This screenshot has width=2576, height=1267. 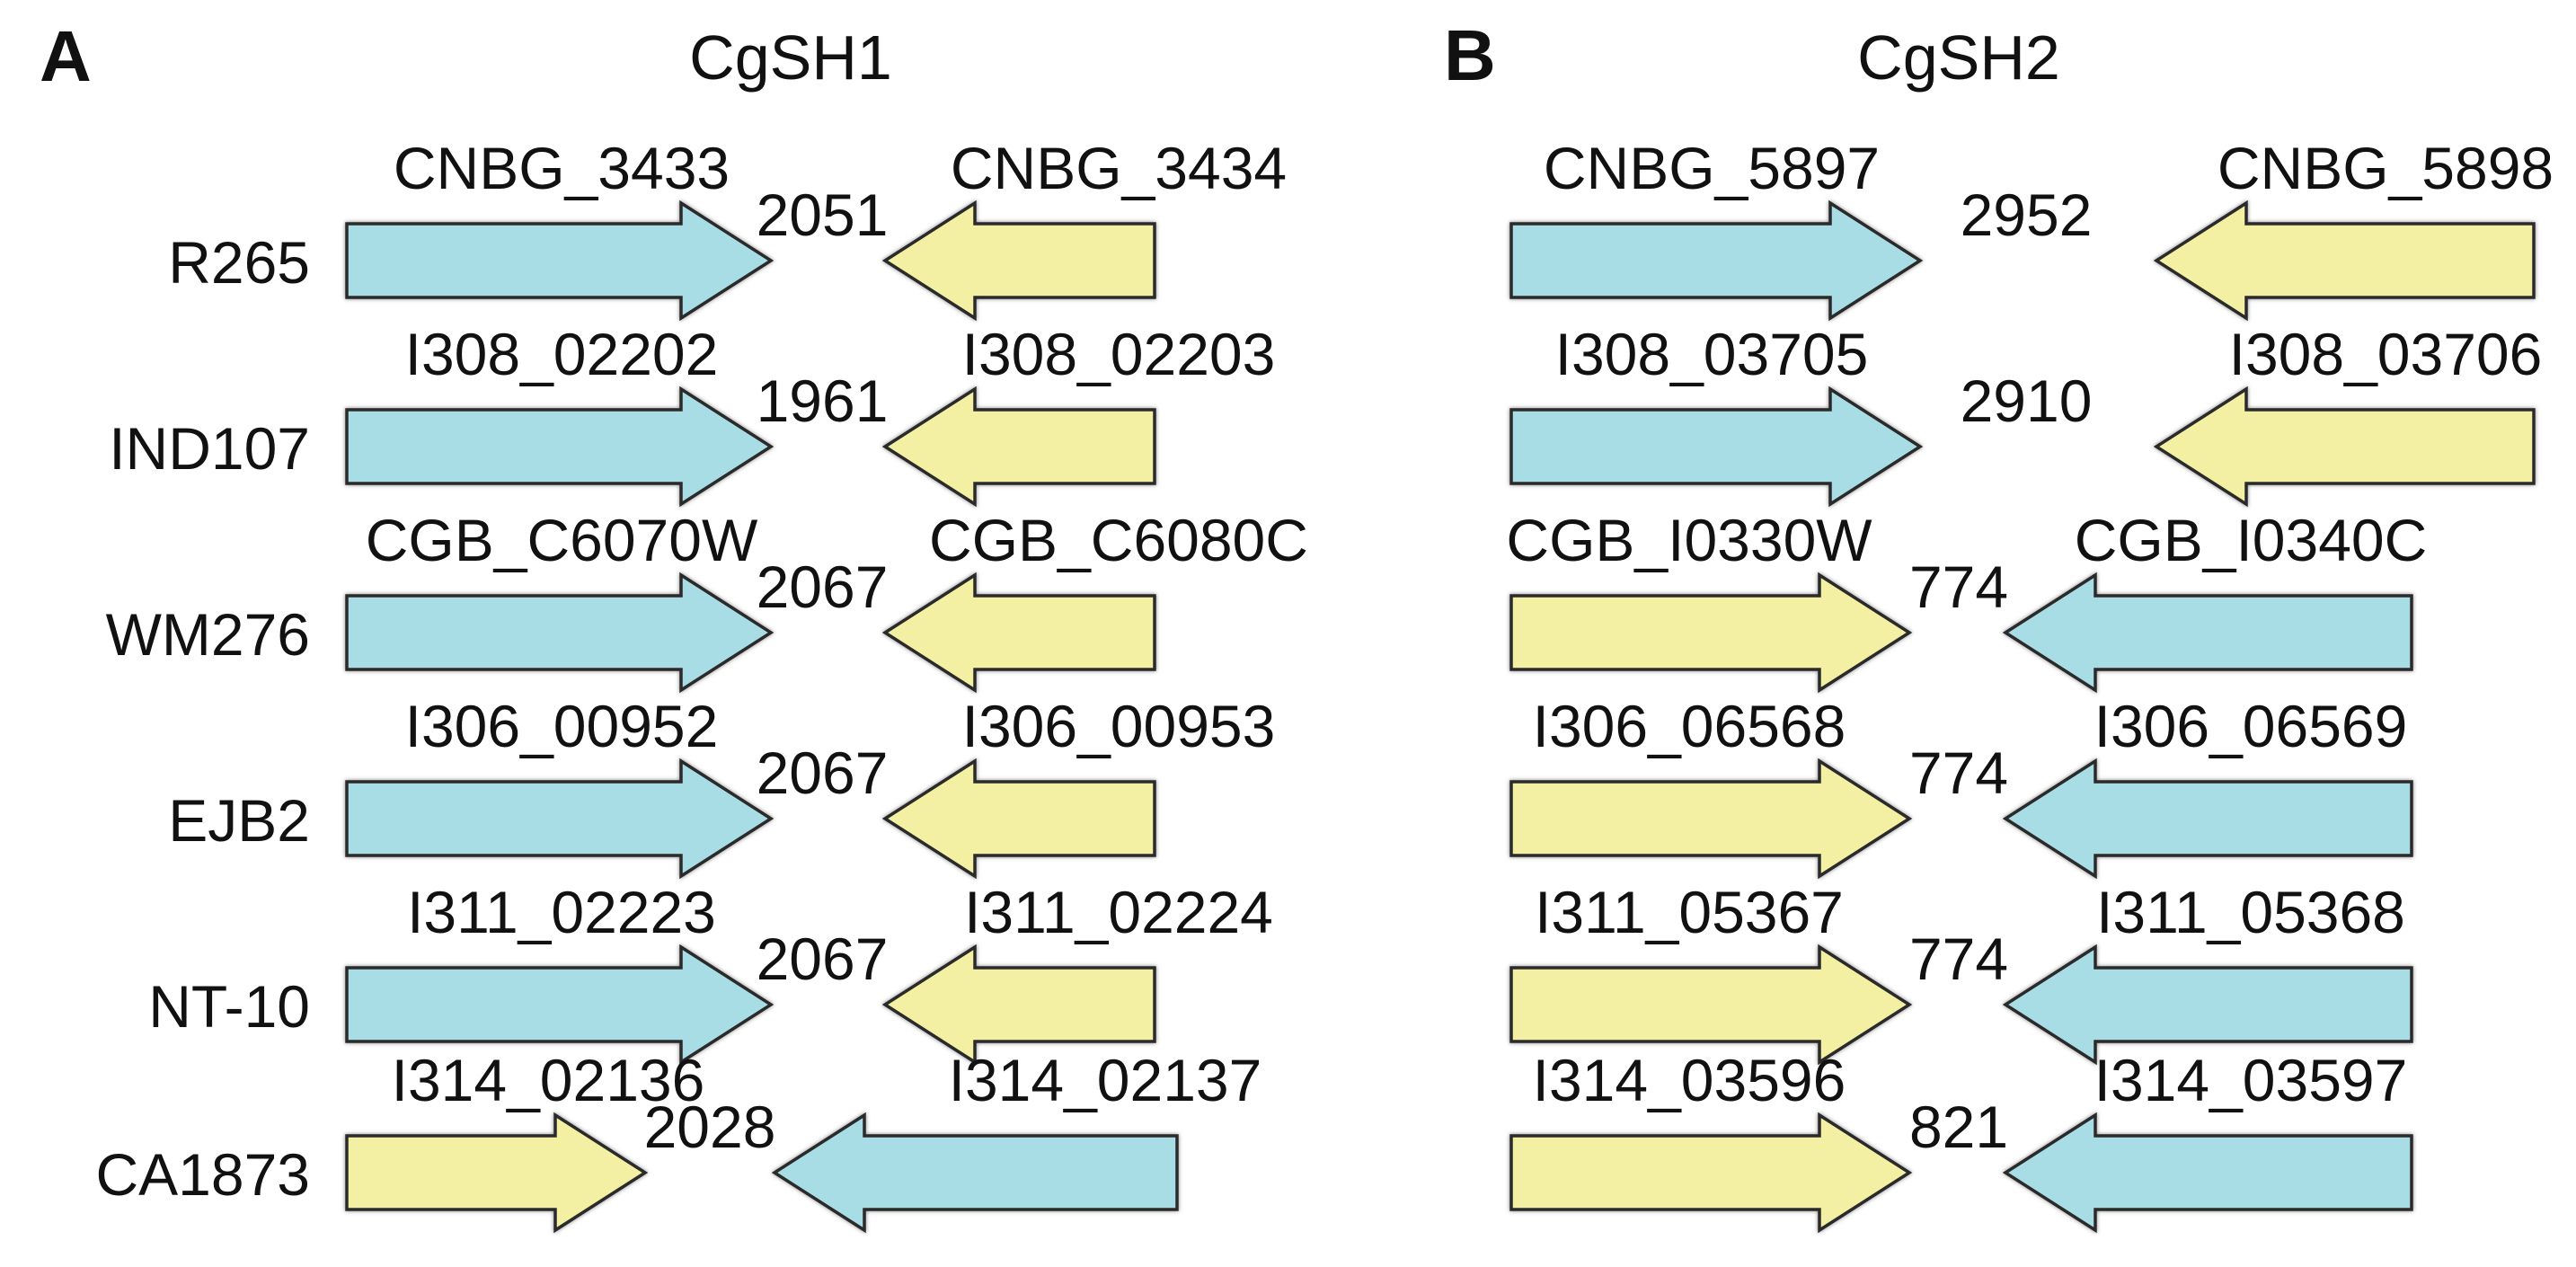 I want to click on row-b-r265: CNBG_5897 2952 CNBG_5898, so click(x=2032, y=228).